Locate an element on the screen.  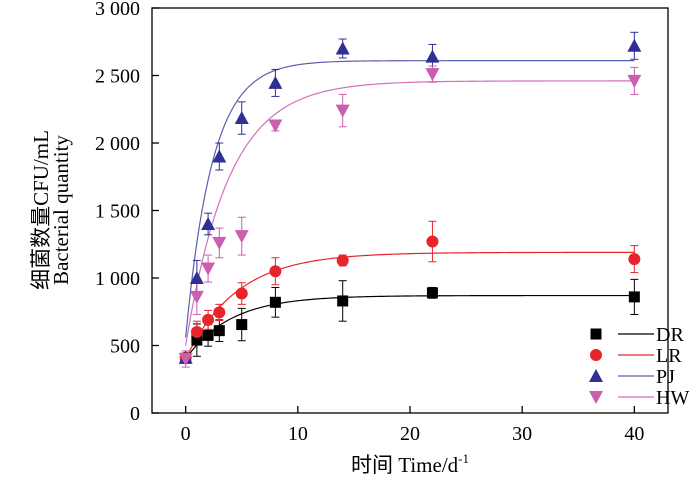
fit-curve-lr is located at coordinates (410, 305).